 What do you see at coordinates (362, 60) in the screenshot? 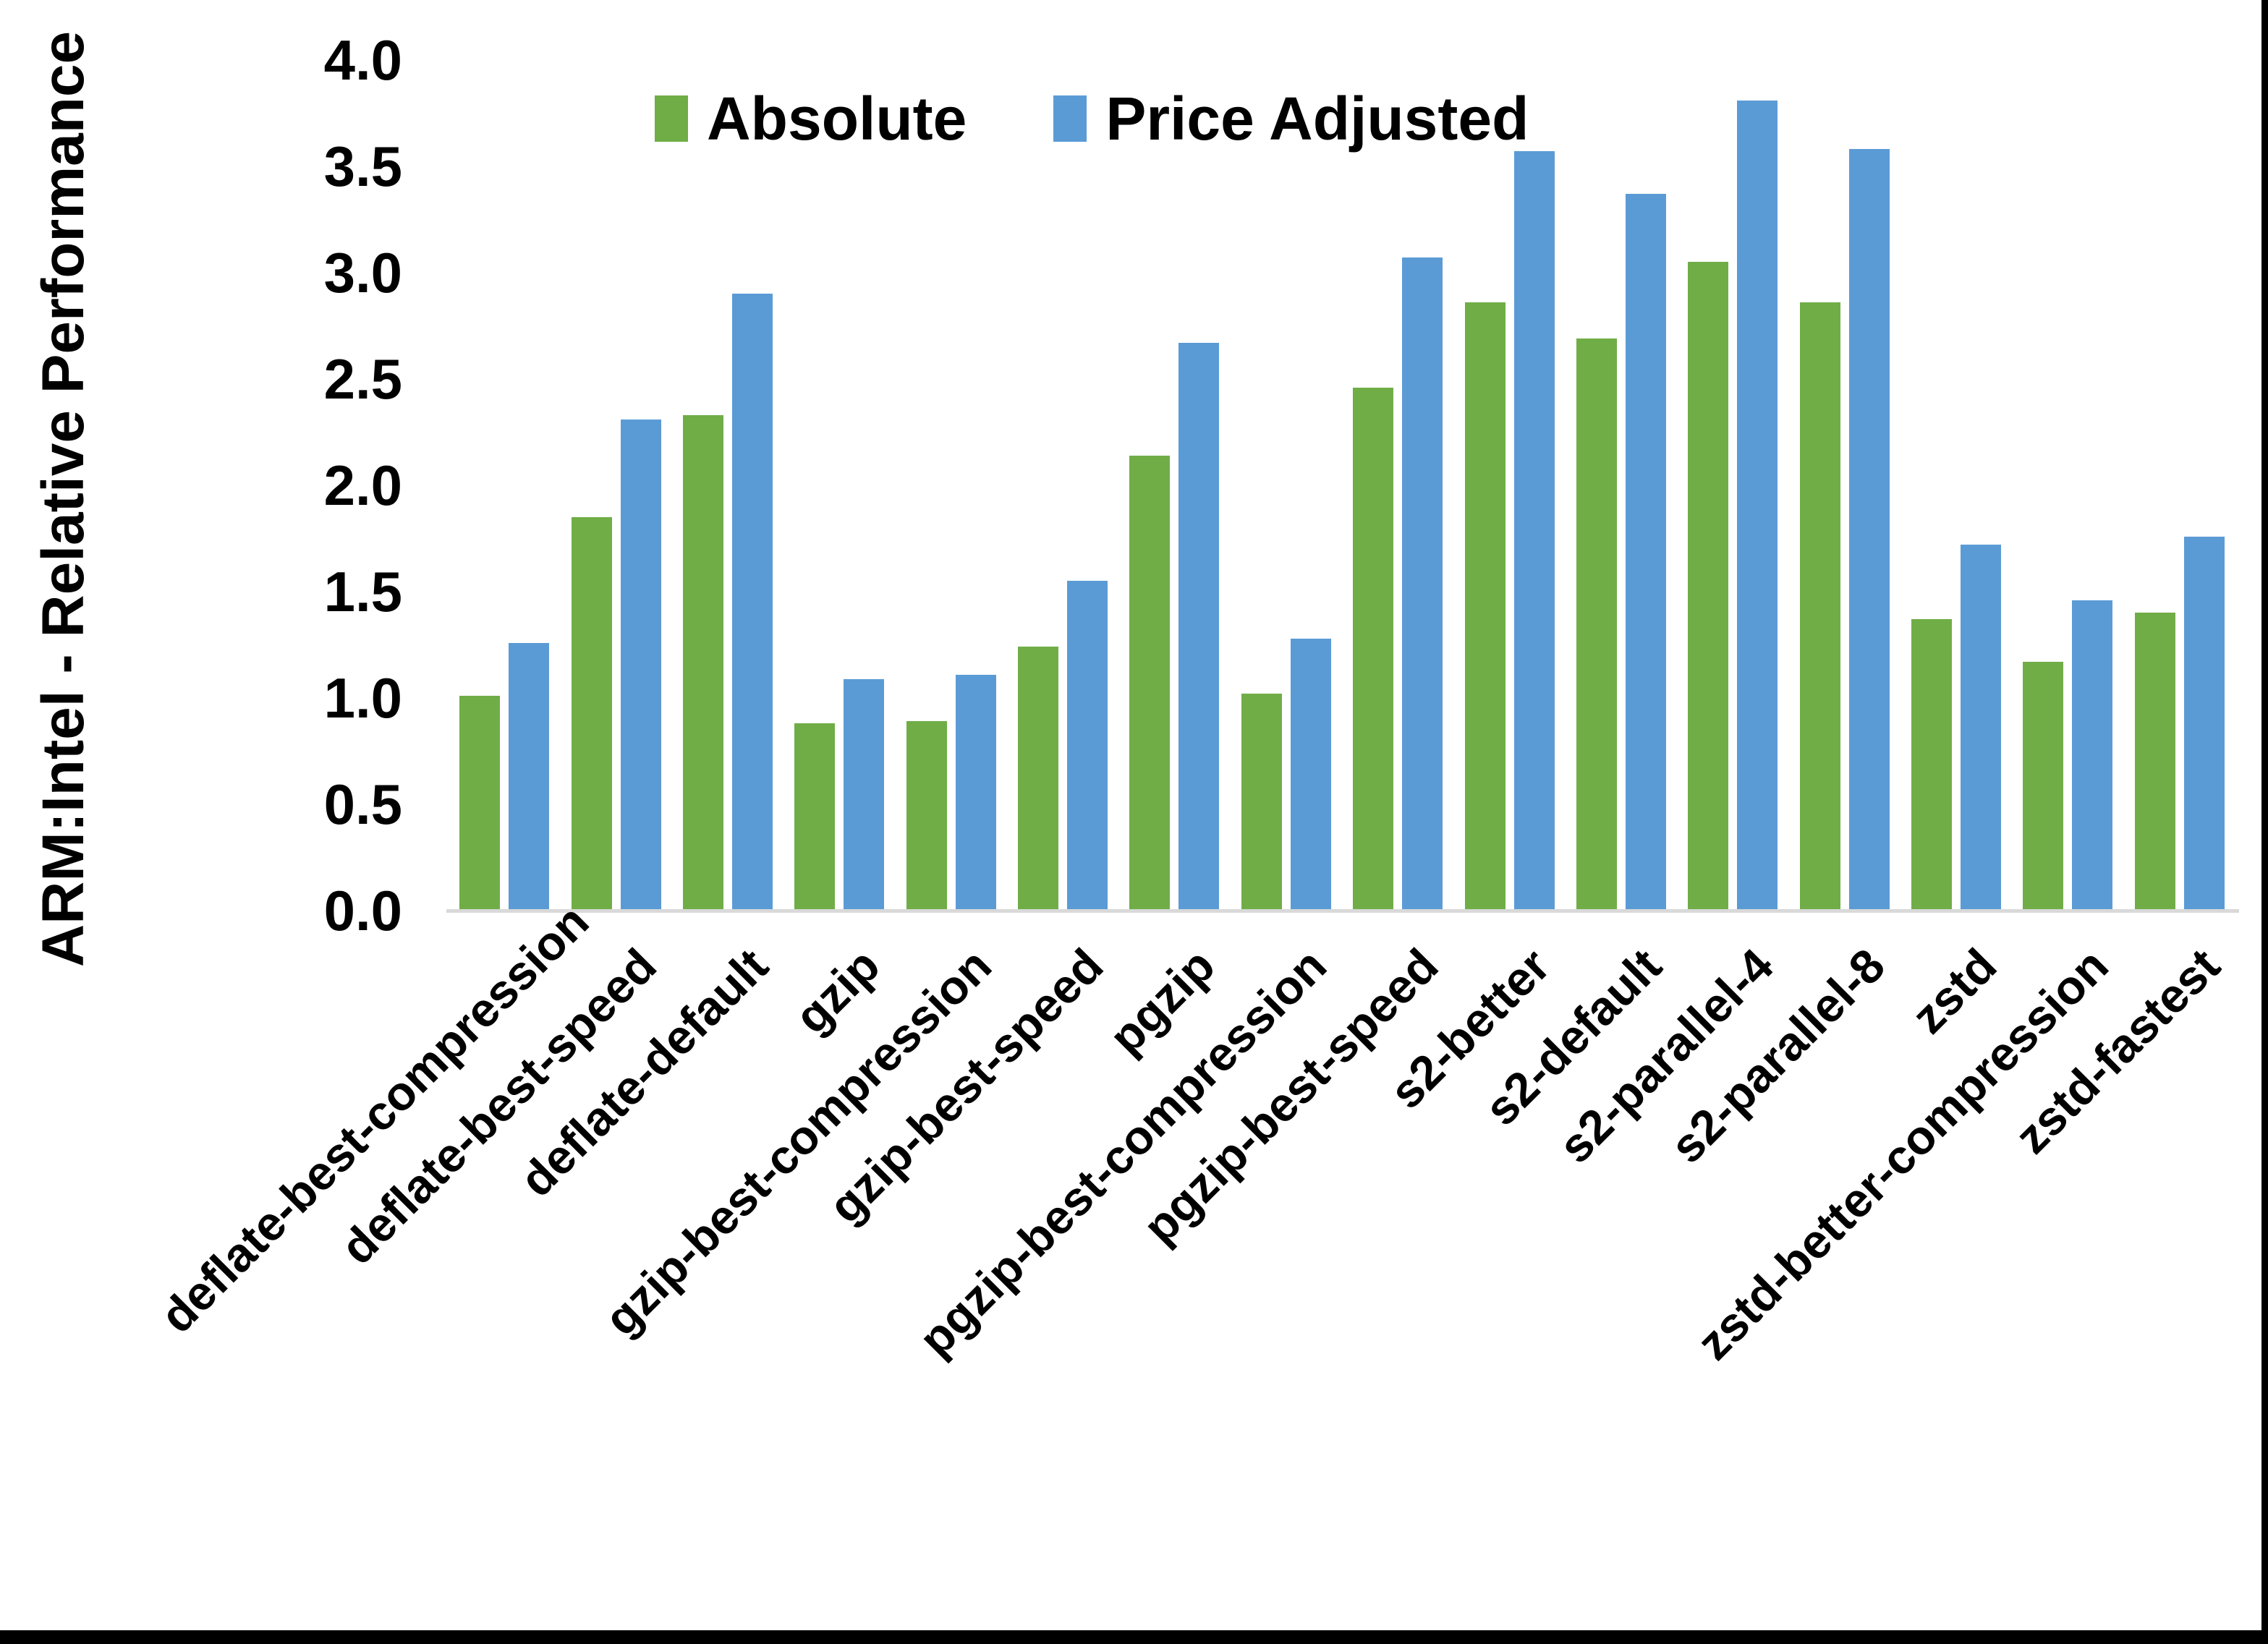
I see `y-tick-label: 4.0` at bounding box center [362, 60].